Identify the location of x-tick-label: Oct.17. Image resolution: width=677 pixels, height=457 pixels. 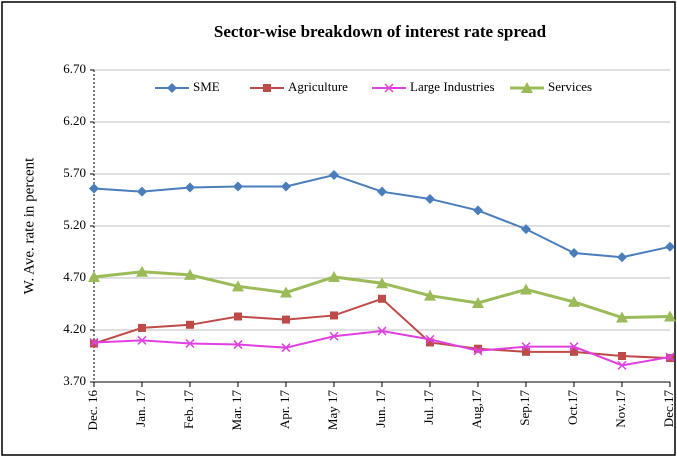
(572, 408).